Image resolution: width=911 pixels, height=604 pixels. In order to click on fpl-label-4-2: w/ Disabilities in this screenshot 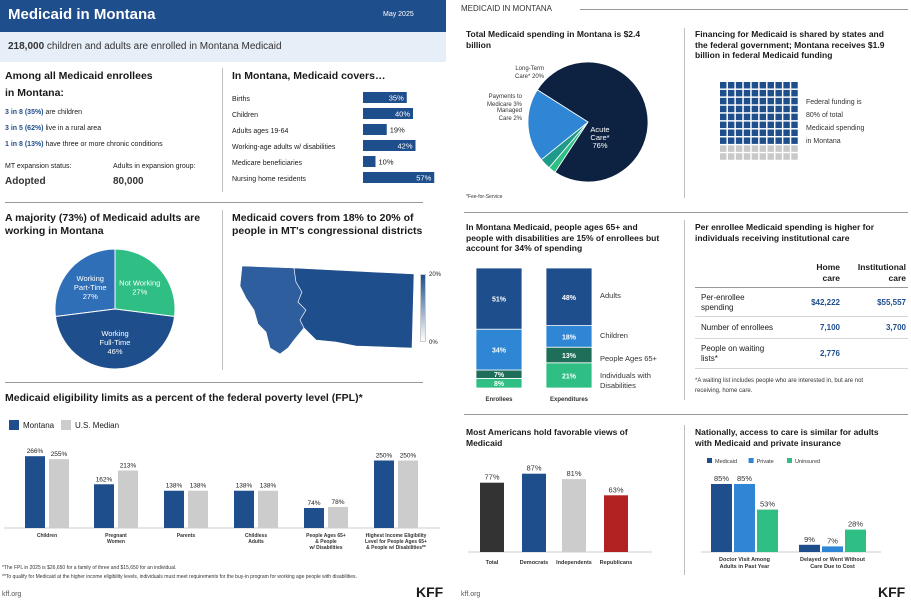, I will do `click(325, 548)`.